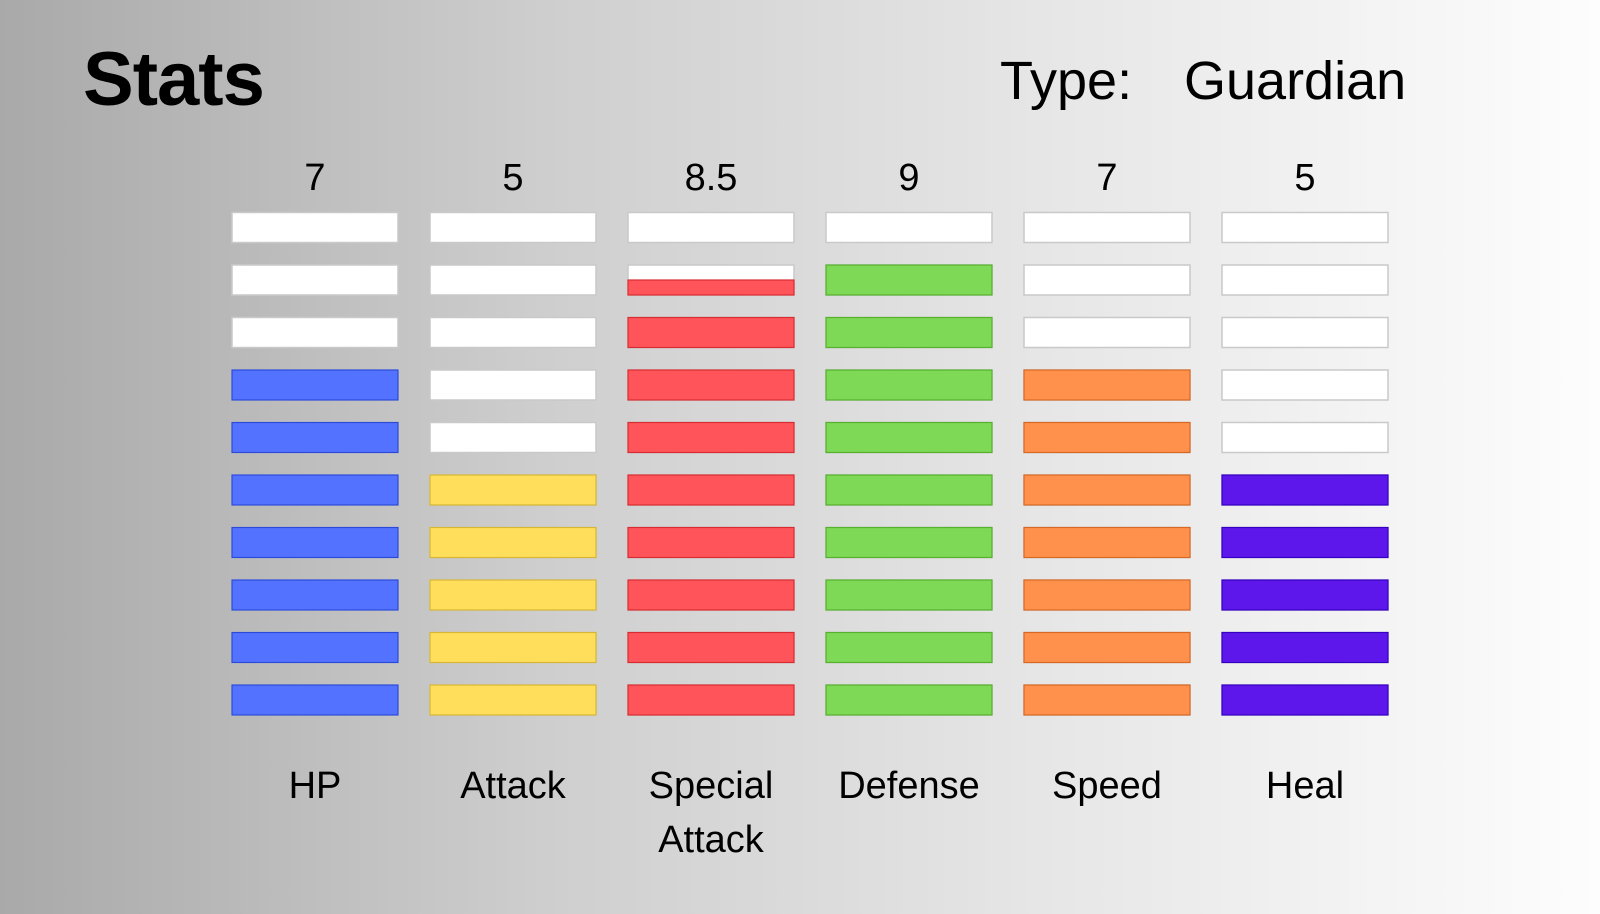 The image size is (1600, 914). I want to click on category-label-attack: Attack, so click(513, 786).